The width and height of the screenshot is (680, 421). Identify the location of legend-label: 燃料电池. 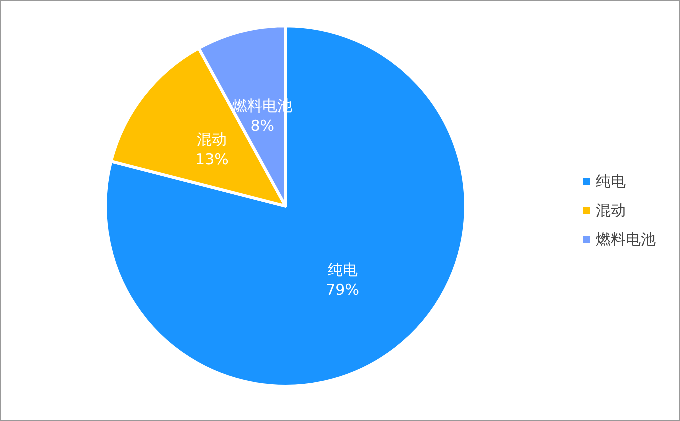
(626, 239).